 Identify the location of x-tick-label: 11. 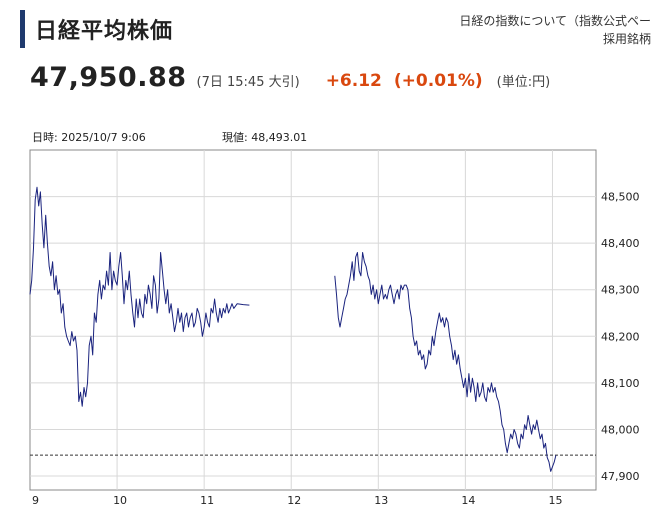
(207, 500).